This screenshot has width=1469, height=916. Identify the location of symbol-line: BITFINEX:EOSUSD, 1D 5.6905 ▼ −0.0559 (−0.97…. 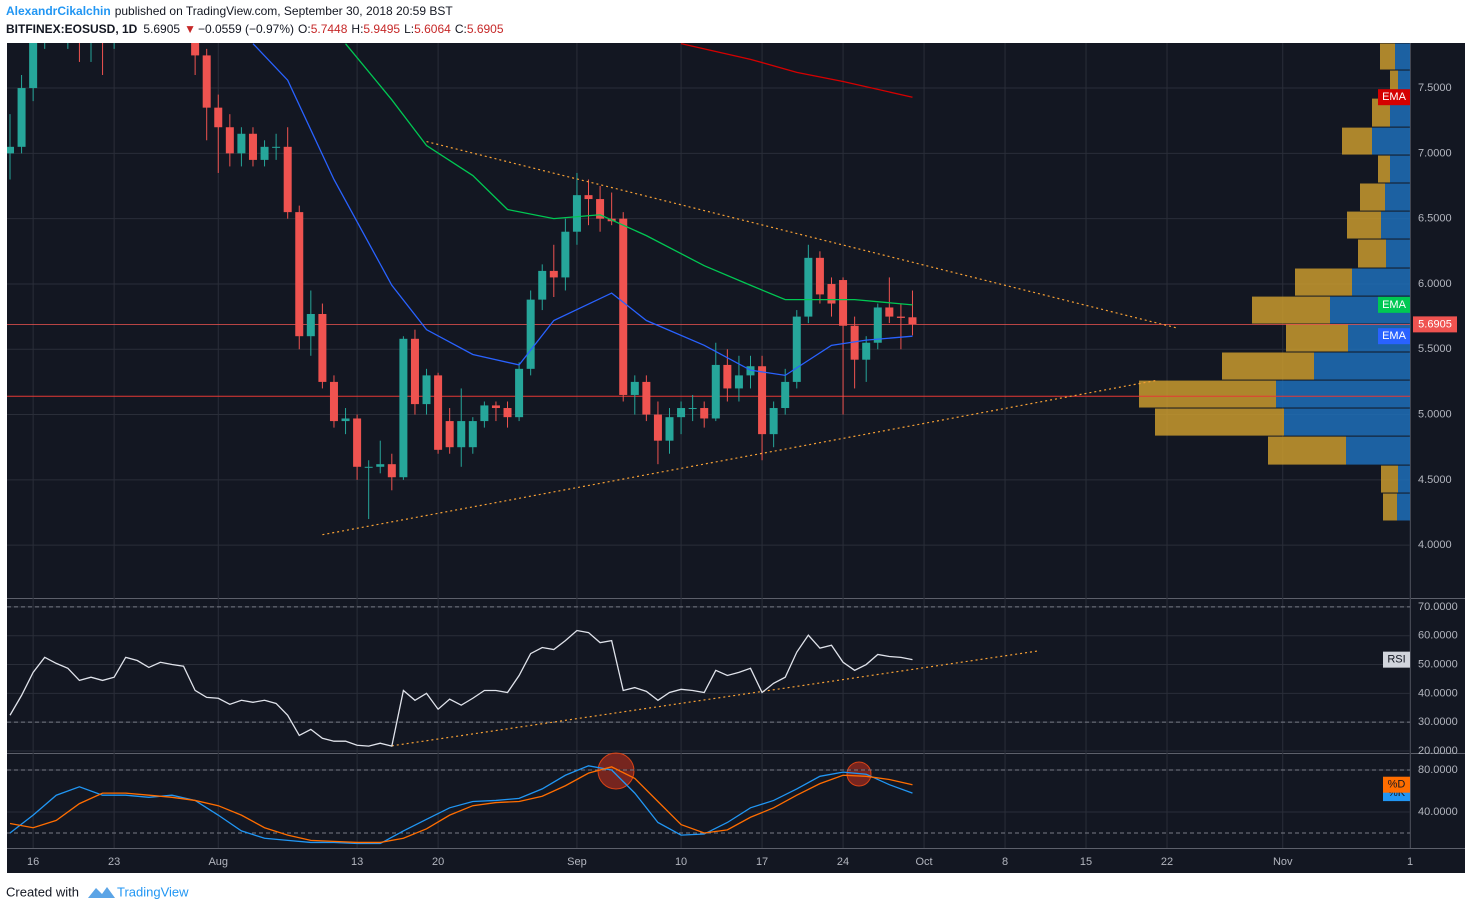
(255, 29).